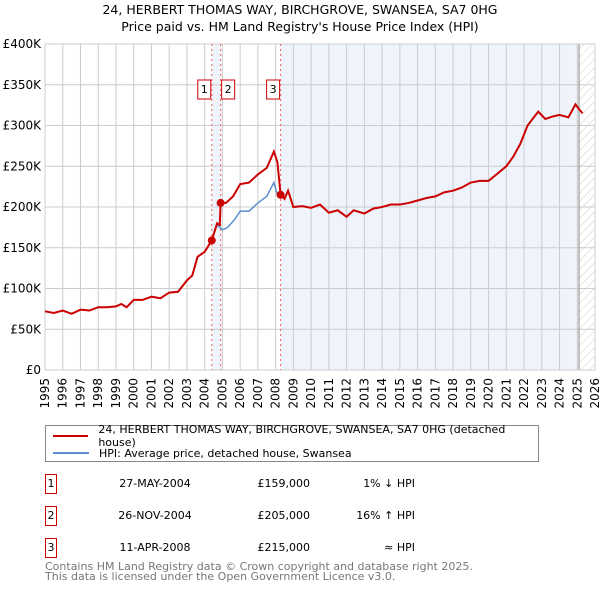 This screenshot has height=590, width=600. I want to click on sale-hpi-comparison: ≈ HPI, so click(399, 547).